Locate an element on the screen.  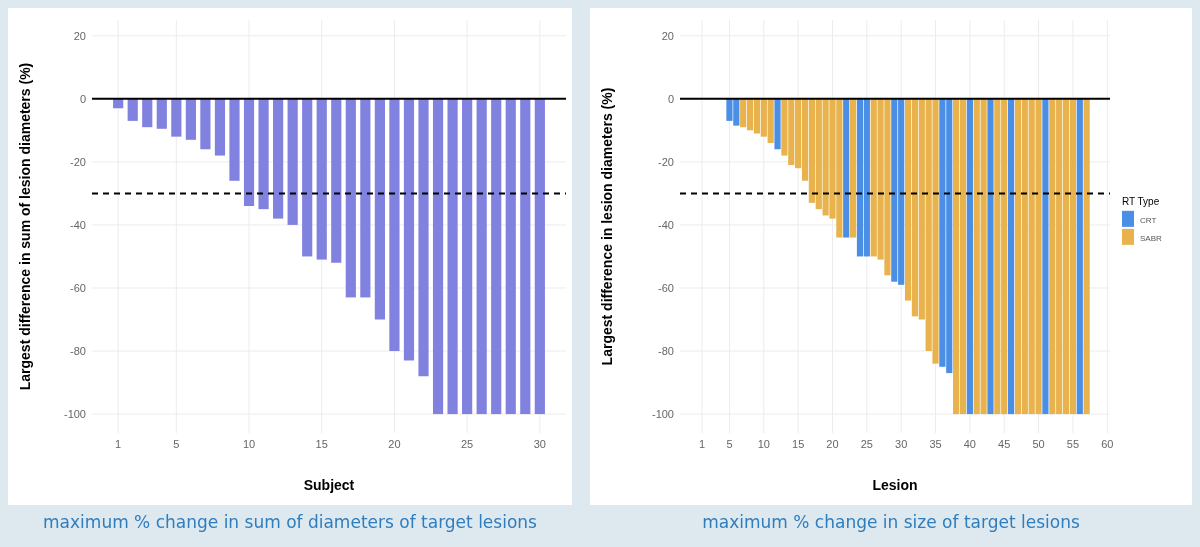
legend-label: CRT is located at coordinates (1148, 220).